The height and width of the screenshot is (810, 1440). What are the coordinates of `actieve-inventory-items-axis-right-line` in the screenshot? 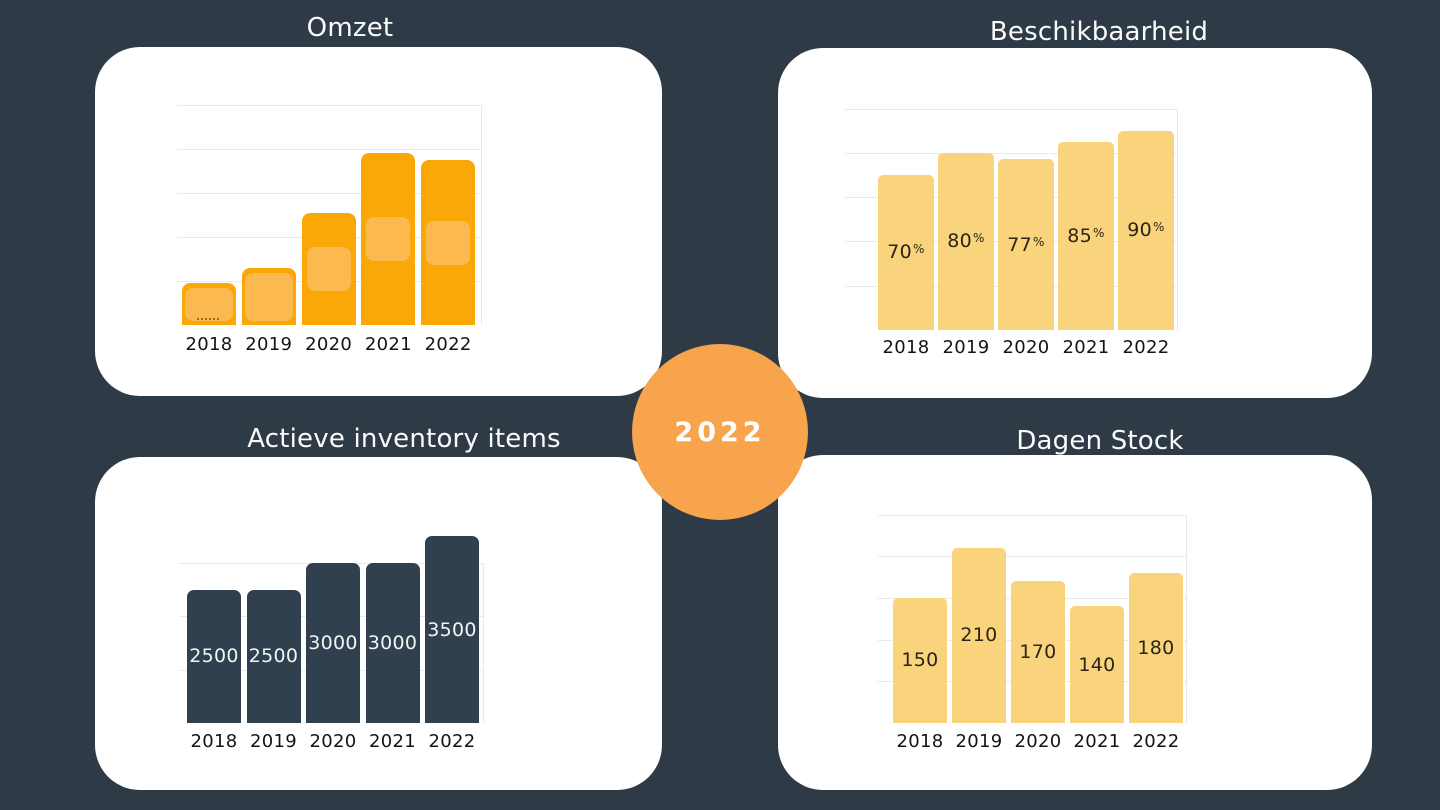 It's located at (483, 643).